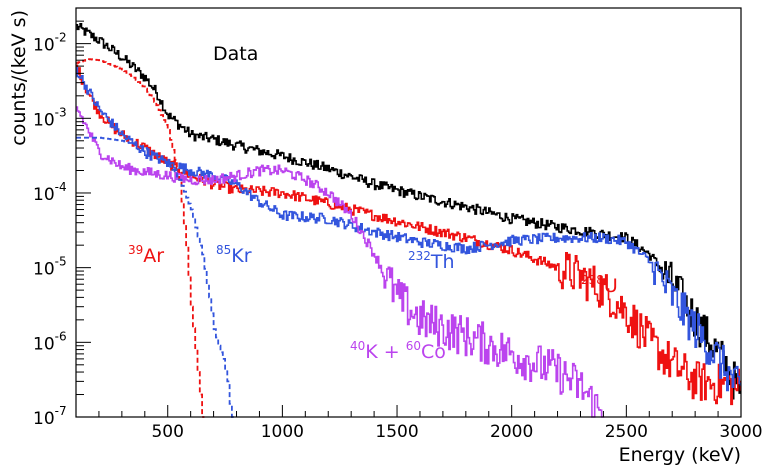  Describe the element at coordinates (234, 255) in the screenshot. I see `annotation-label: 85Kr` at that location.